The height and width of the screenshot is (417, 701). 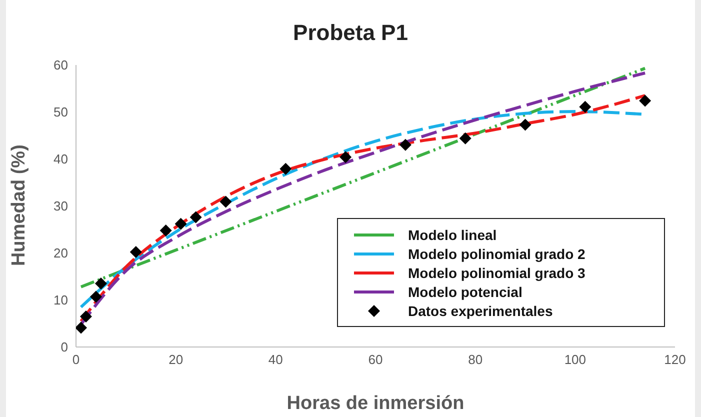 I want to click on x-tick-label: 100, so click(x=575, y=360).